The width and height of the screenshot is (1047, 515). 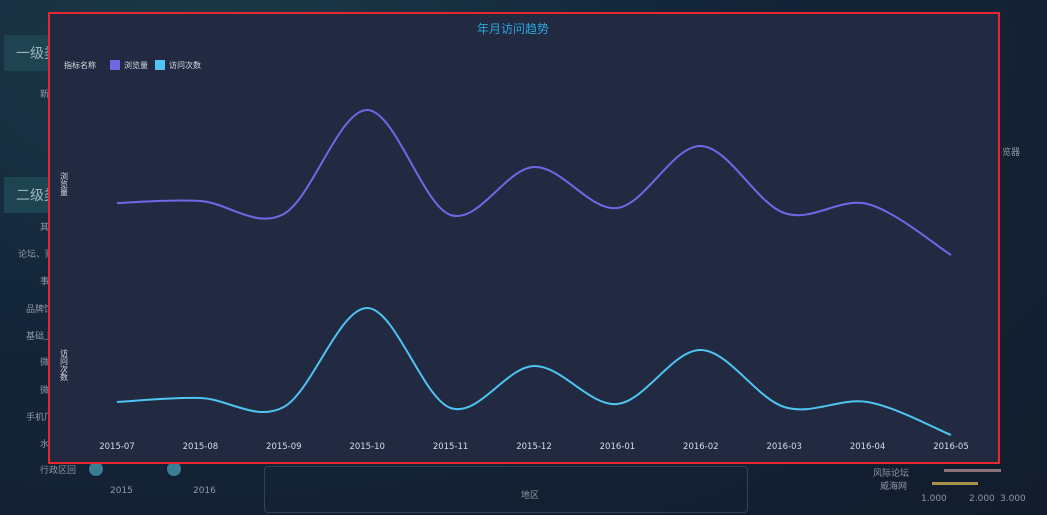 I want to click on left-label: 其, so click(x=45, y=228).